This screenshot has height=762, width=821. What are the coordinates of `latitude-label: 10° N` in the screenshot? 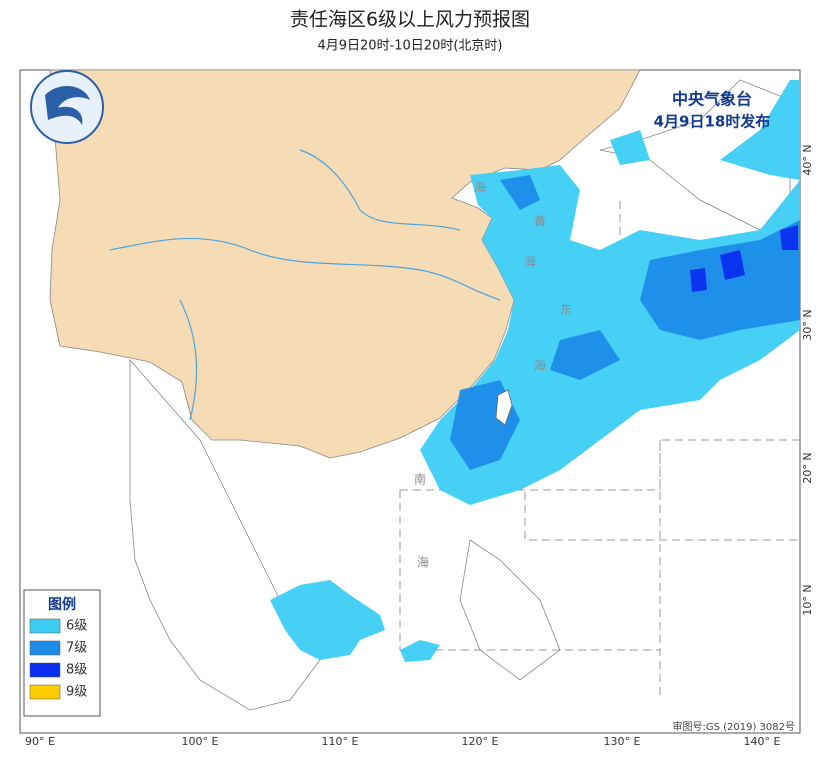 It's located at (807, 599).